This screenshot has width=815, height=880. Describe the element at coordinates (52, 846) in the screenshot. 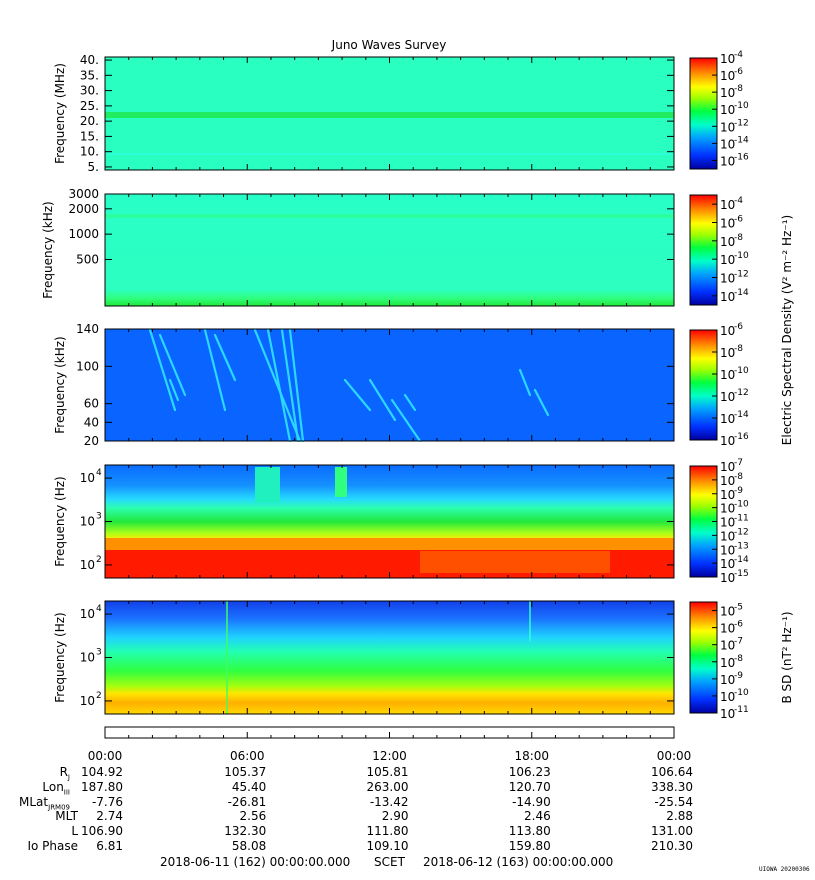

I see `ephemeris-label: Io Phase` at that location.